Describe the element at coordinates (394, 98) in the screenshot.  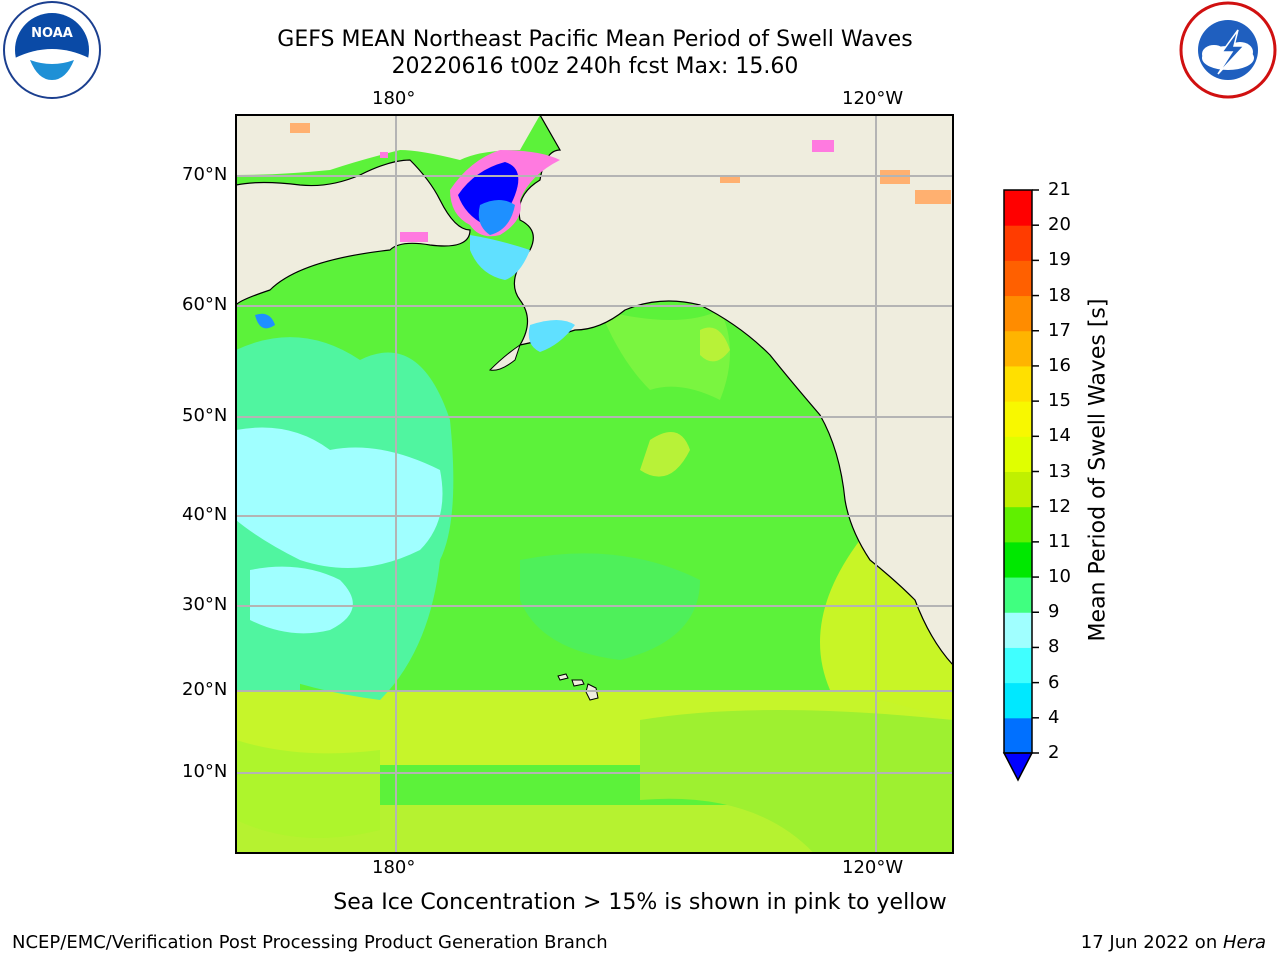
I see `lon-label-top-180: 180°` at that location.